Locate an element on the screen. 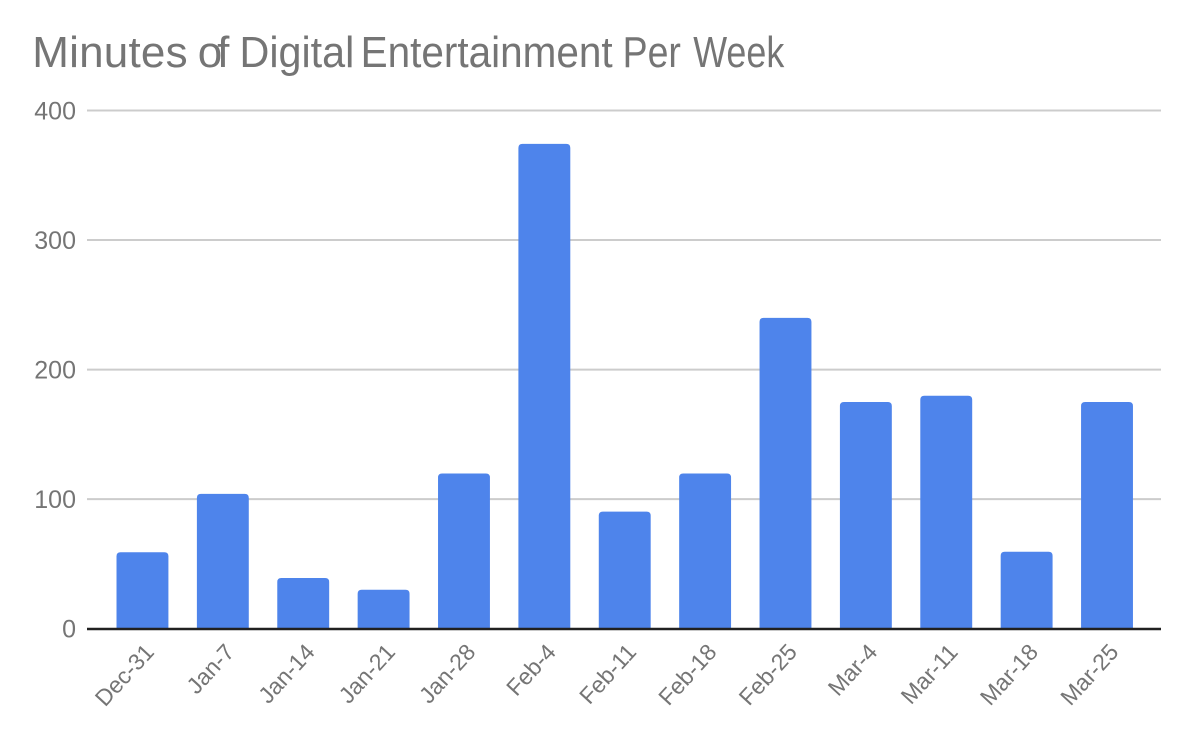  svg-text: 300 is located at coordinates (55, 241).